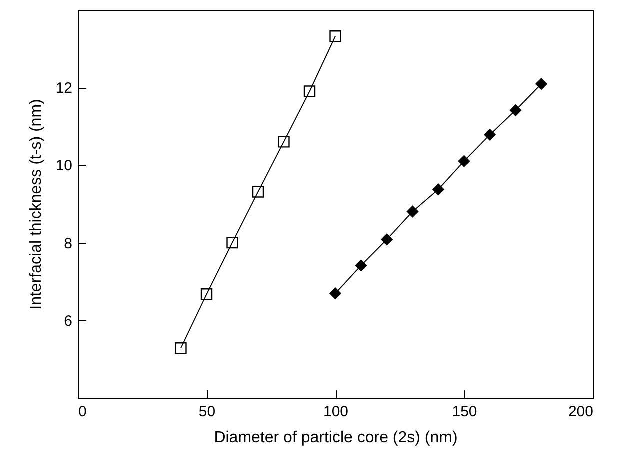 Image resolution: width=643 pixels, height=462 pixels. I want to click on x-tick-label: 0, so click(82, 412).